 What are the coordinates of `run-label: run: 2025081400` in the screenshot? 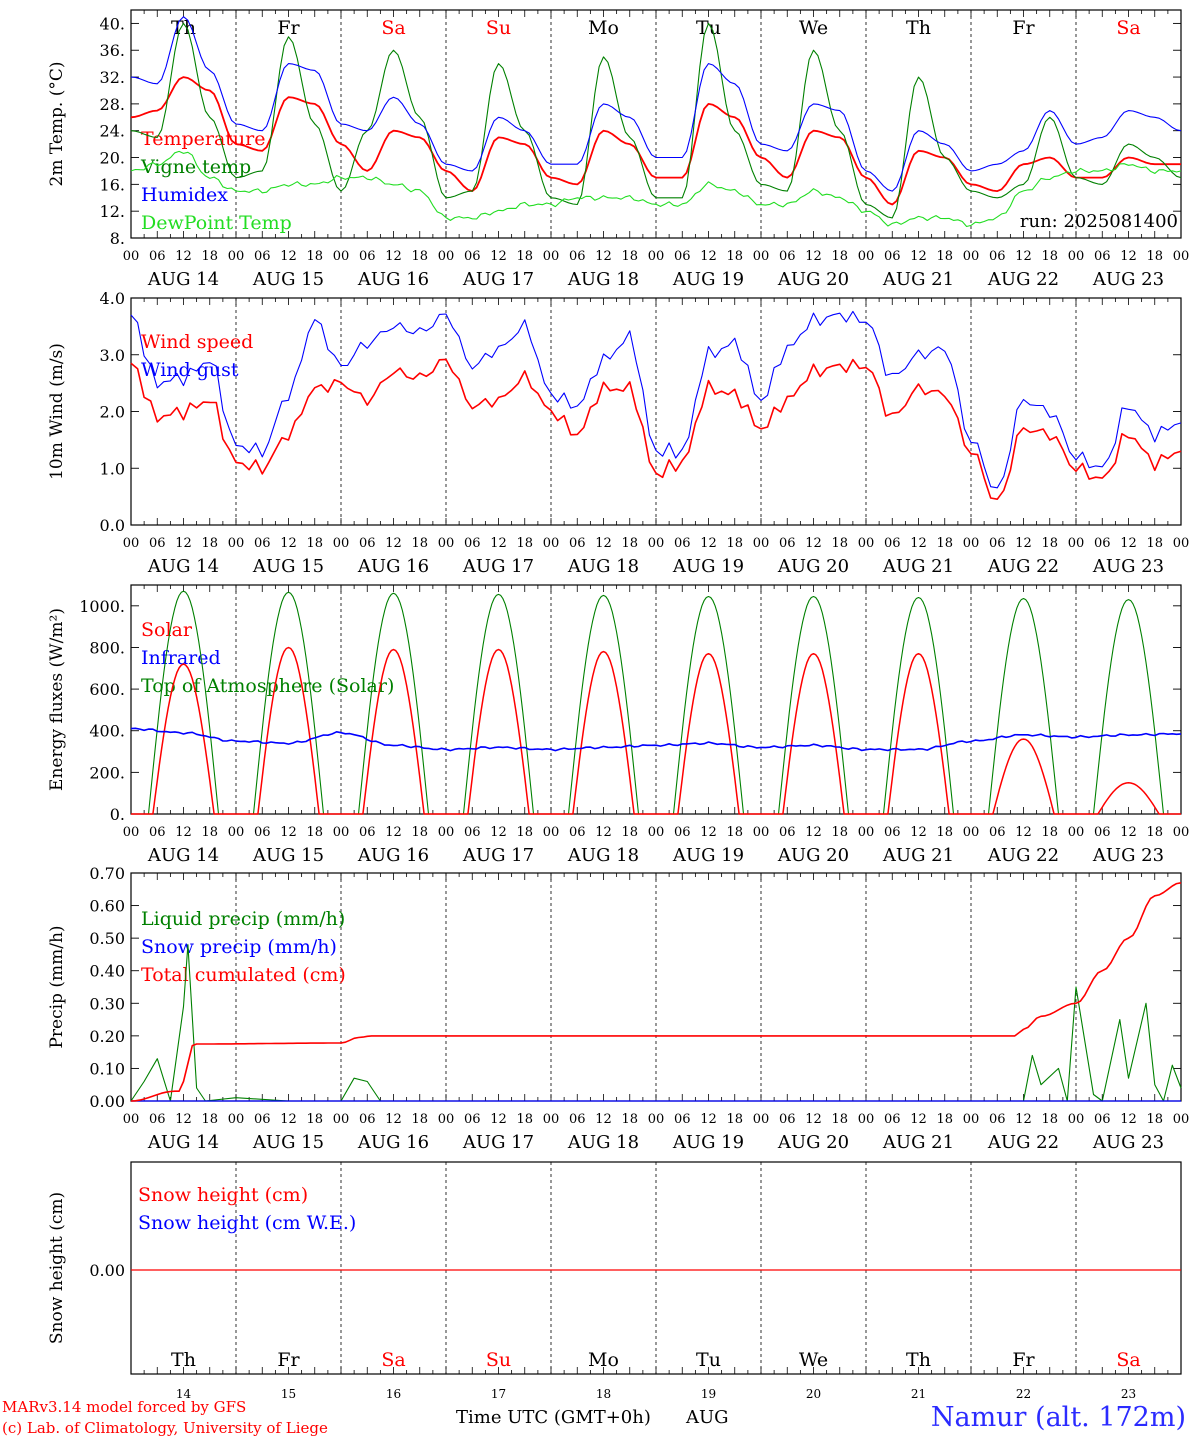 It's located at (1099, 221).